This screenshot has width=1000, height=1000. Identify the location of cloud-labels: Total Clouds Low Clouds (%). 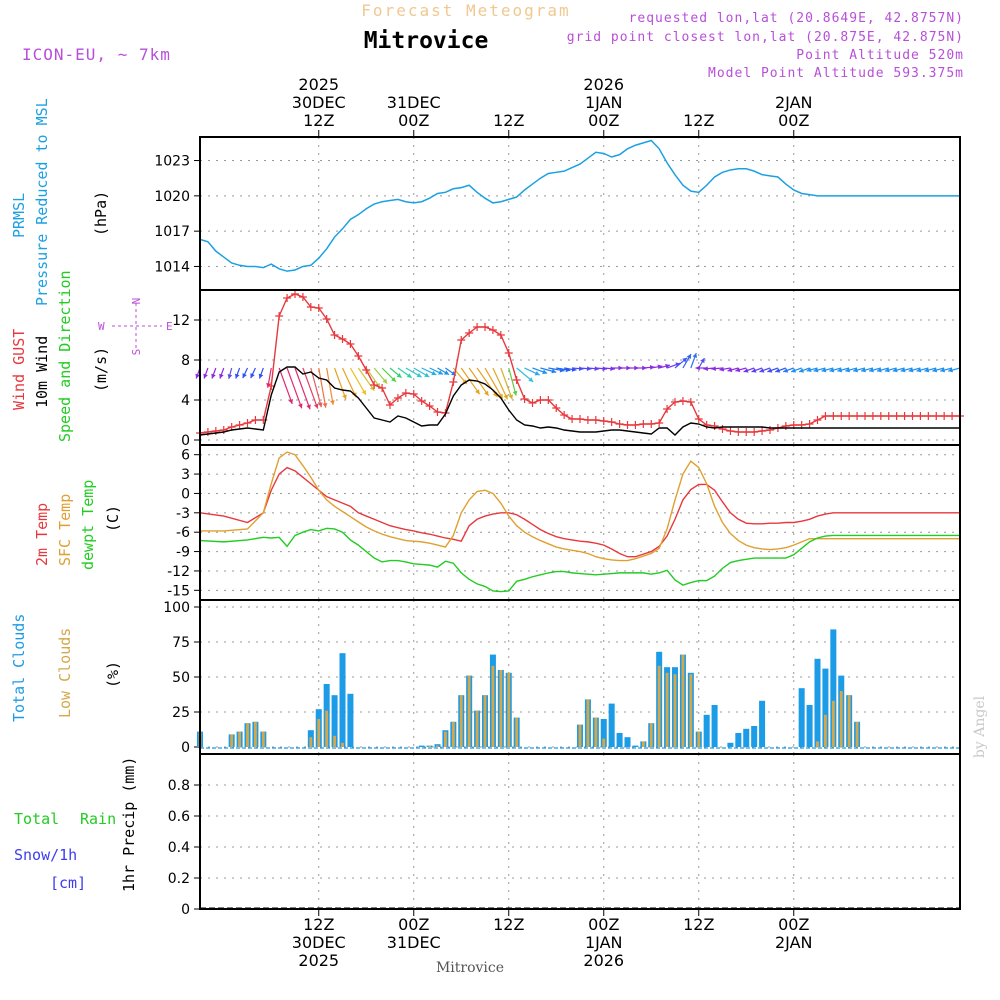
(66, 668).